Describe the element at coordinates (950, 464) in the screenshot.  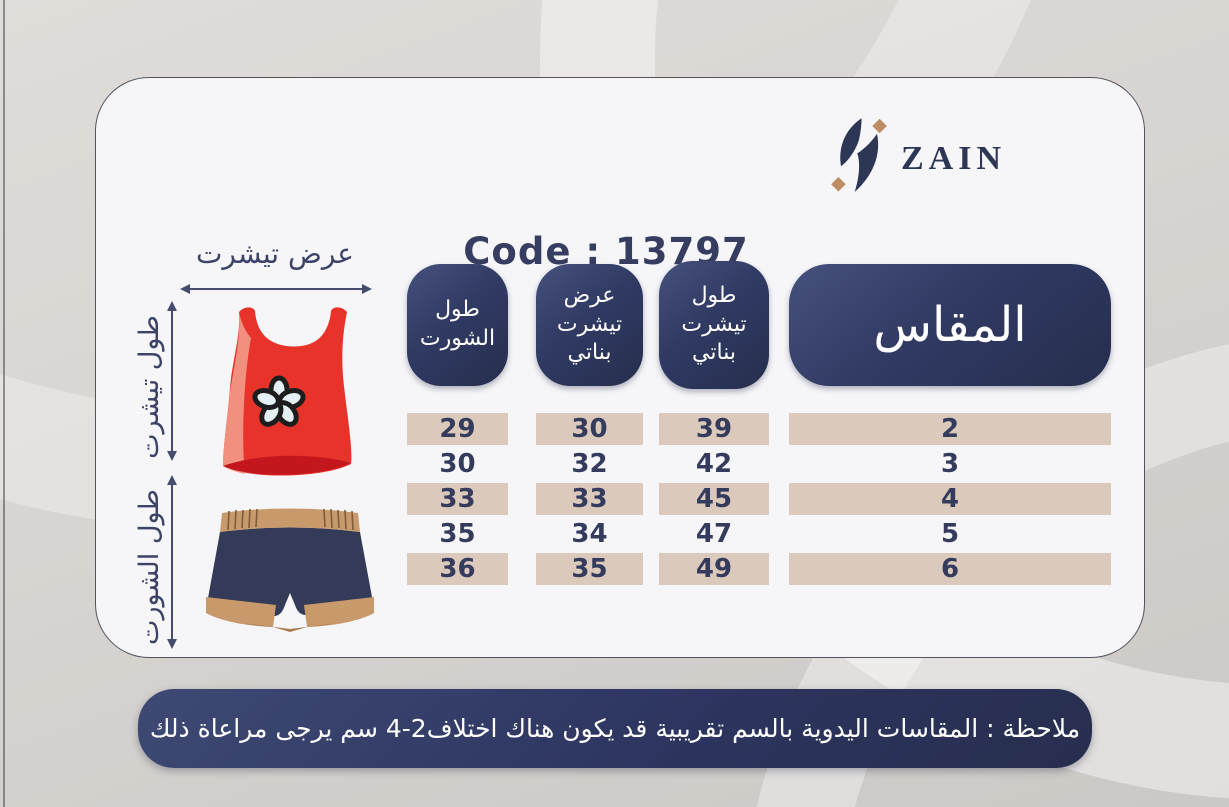
I see `table-cell: 3` at that location.